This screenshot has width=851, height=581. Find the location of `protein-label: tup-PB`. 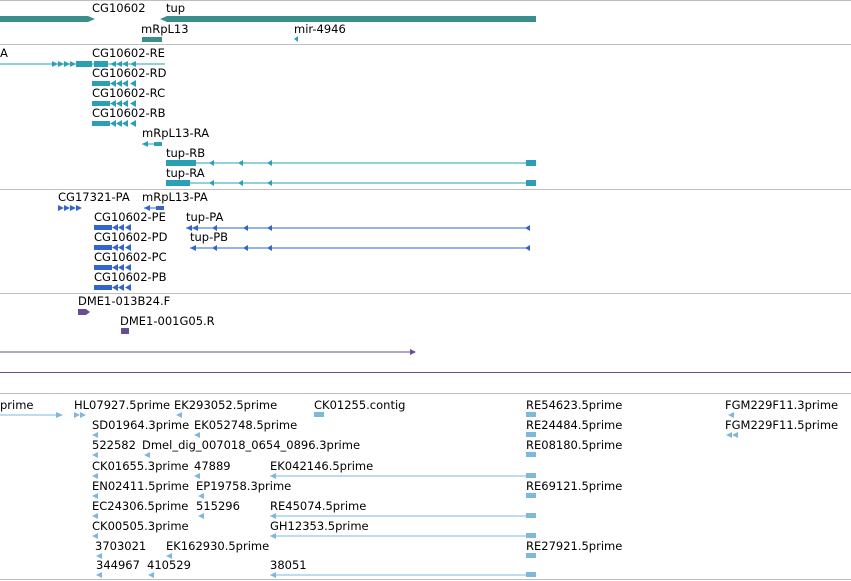

protein-label: tup-PB is located at coordinates (209, 237).